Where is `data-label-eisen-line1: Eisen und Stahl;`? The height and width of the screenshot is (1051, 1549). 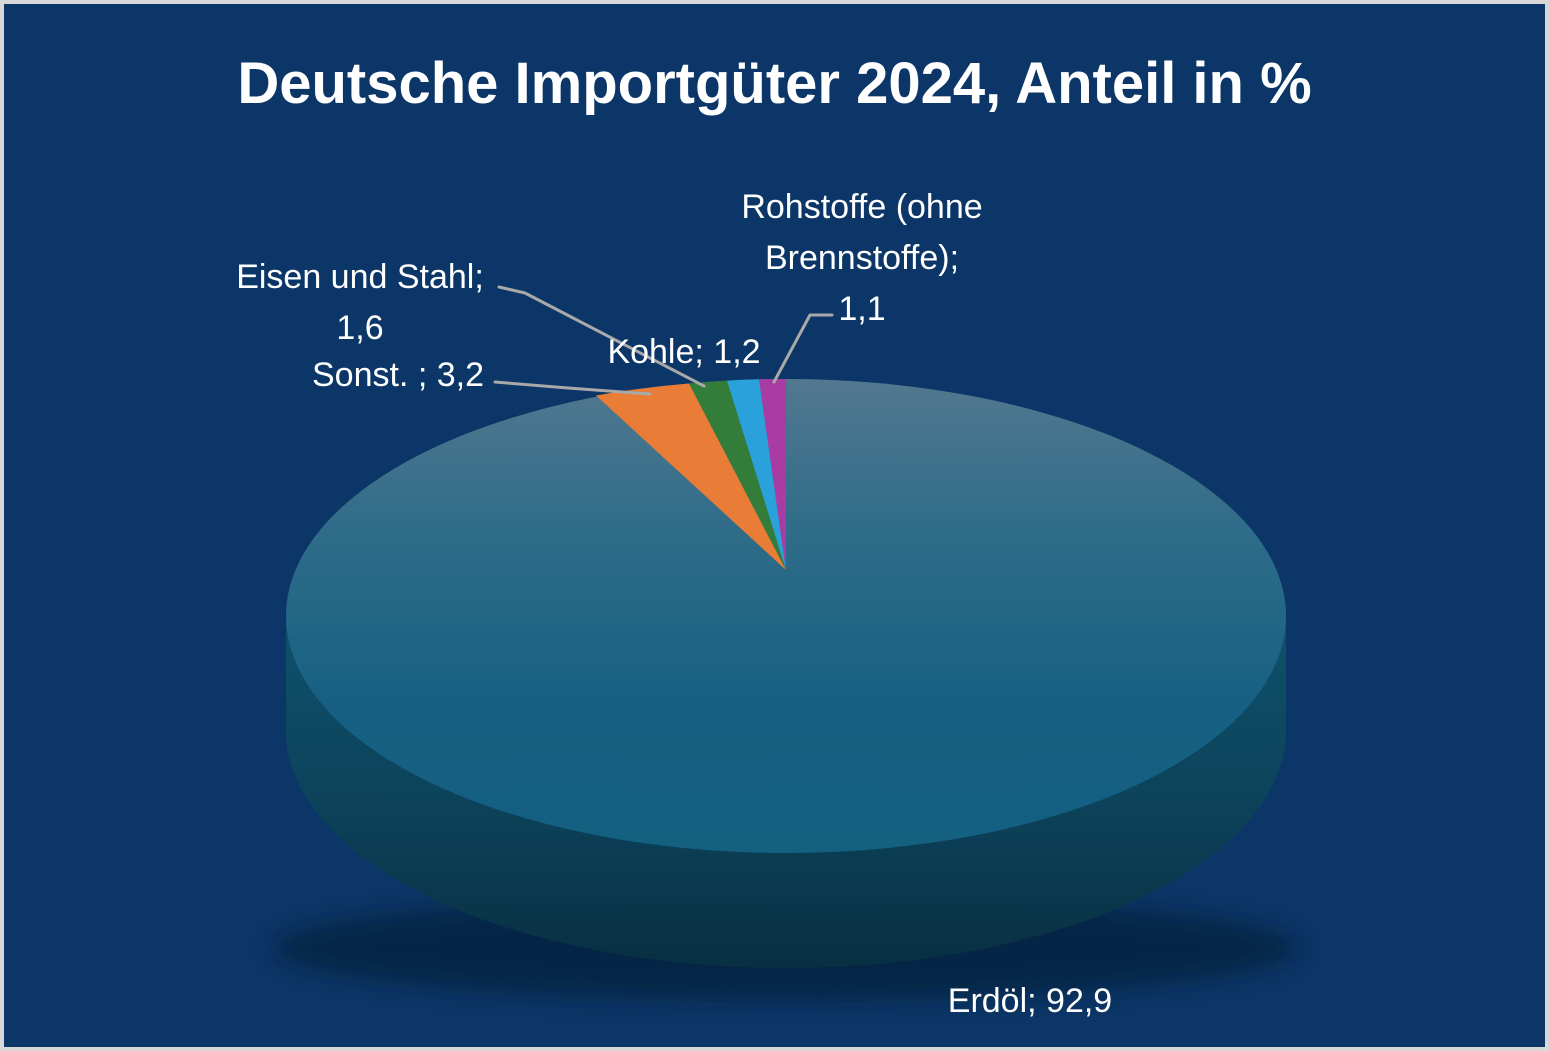 data-label-eisen-line1: Eisen und Stahl; is located at coordinates (360, 277).